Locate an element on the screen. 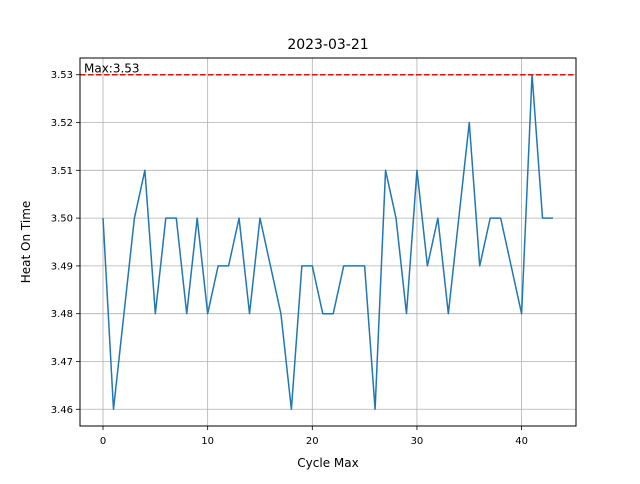 This screenshot has height=484, width=640. x-tick-label: 0 is located at coordinates (103, 441).